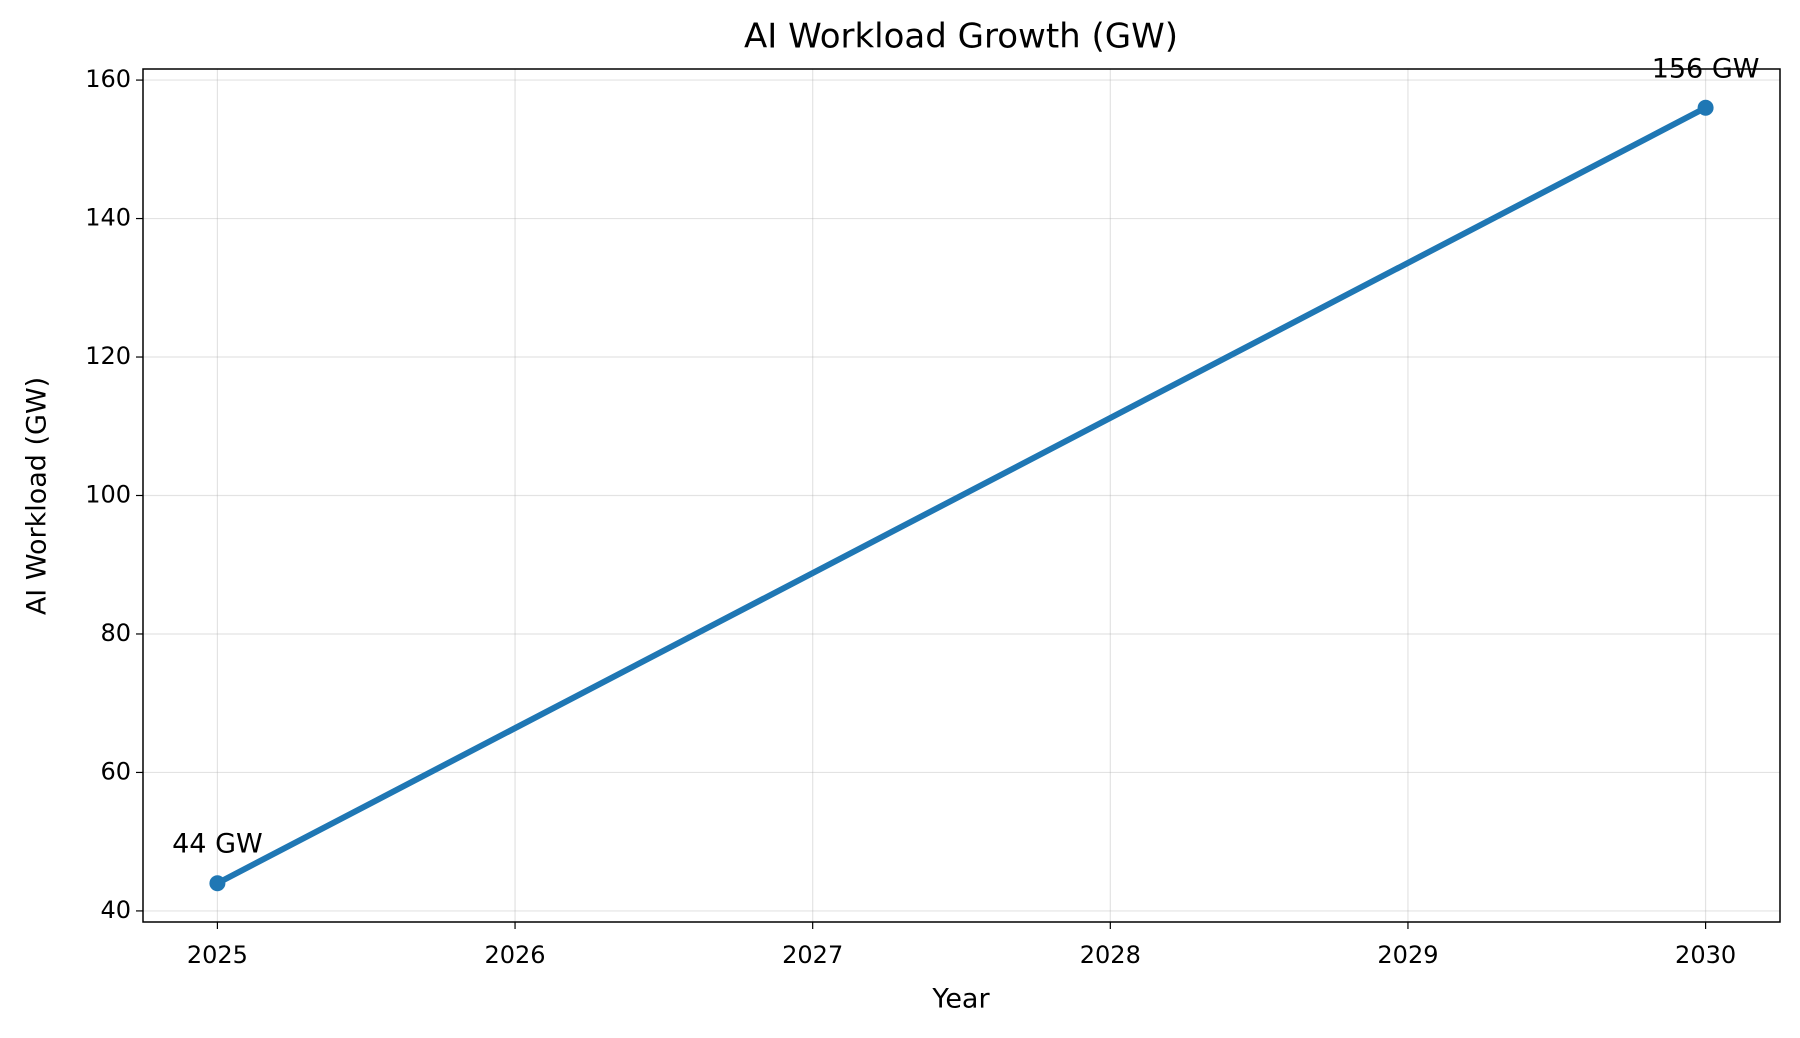 The height and width of the screenshot is (1038, 1800). Describe the element at coordinates (515, 955) in the screenshot. I see `x-tick-label: 2026` at that location.